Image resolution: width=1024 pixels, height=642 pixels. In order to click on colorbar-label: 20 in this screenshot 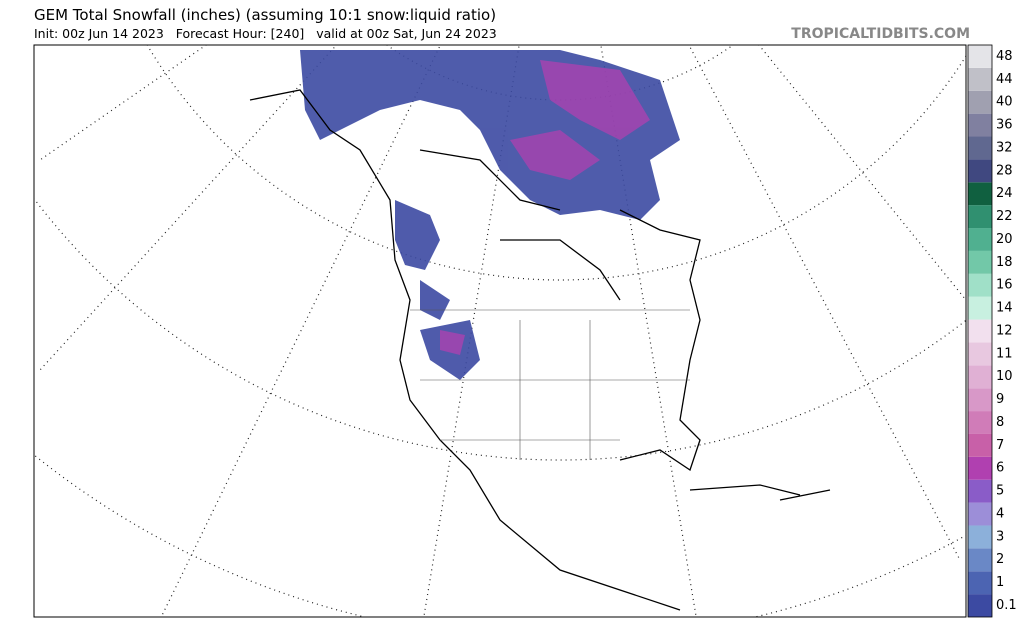, I will do `click(1004, 239)`.